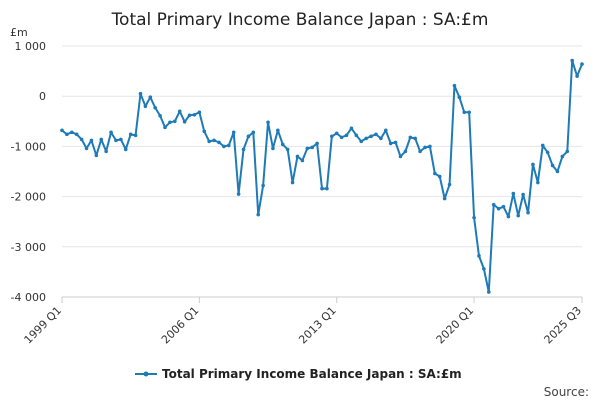 This screenshot has height=400, width=600. Describe the element at coordinates (563, 325) in the screenshot. I see `x-tick-label: 2025 Q3` at that location.